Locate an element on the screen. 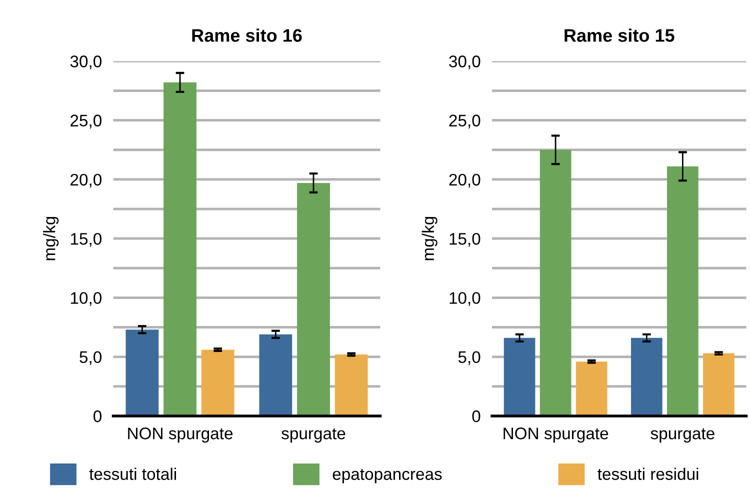 The image size is (750, 497). legend-label: tessuti residui is located at coordinates (648, 474).